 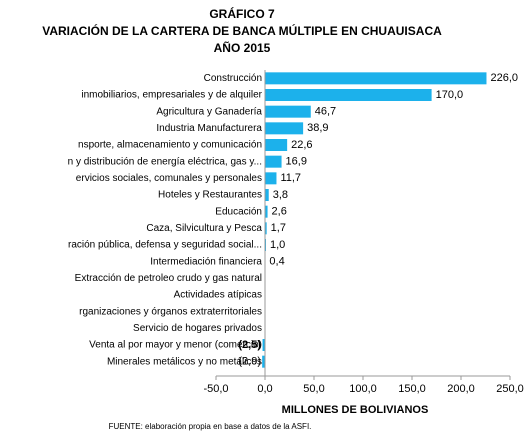 What do you see at coordinates (290, 178) in the screenshot?
I see `value-label: 11,7` at bounding box center [290, 178].